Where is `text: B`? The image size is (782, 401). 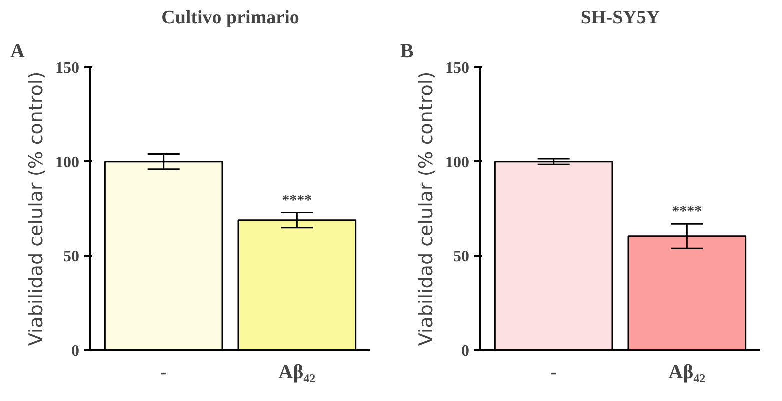
text: B is located at coordinates (407, 51).